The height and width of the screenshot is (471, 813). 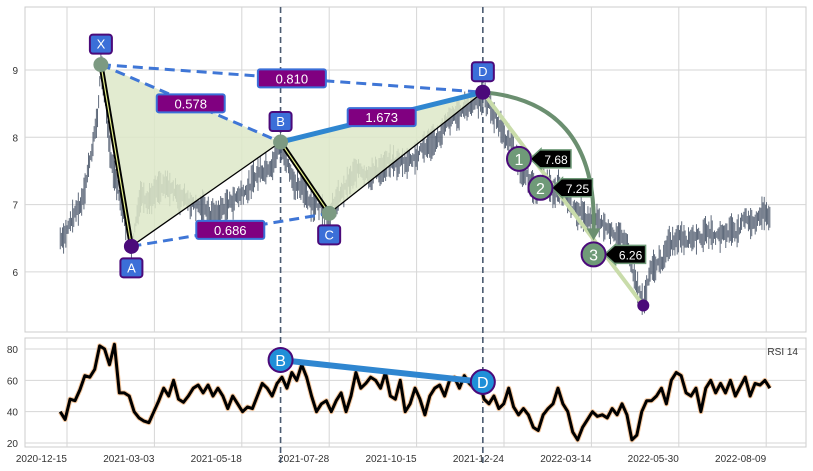 What do you see at coordinates (15, 206) in the screenshot?
I see `y-tick-label: 7` at bounding box center [15, 206].